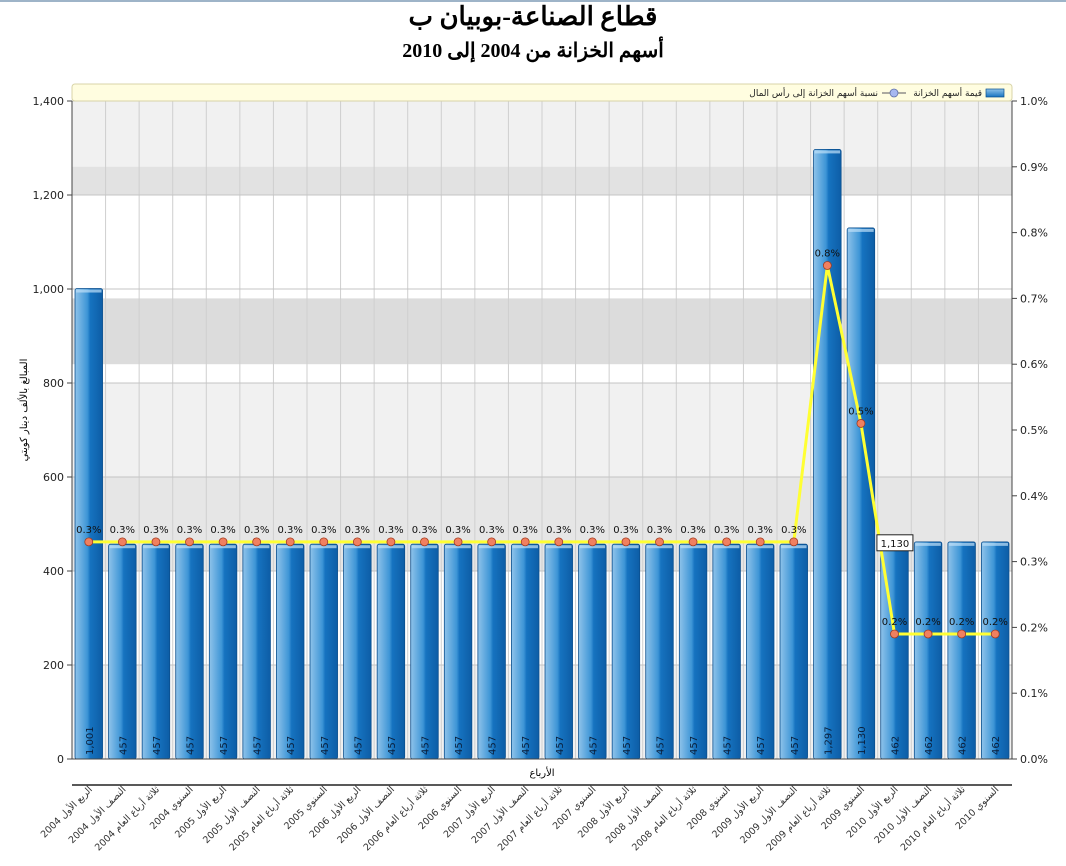 This screenshot has width=1066, height=866. I want to click on y2-tick-label: 0.7%, so click(1034, 298).